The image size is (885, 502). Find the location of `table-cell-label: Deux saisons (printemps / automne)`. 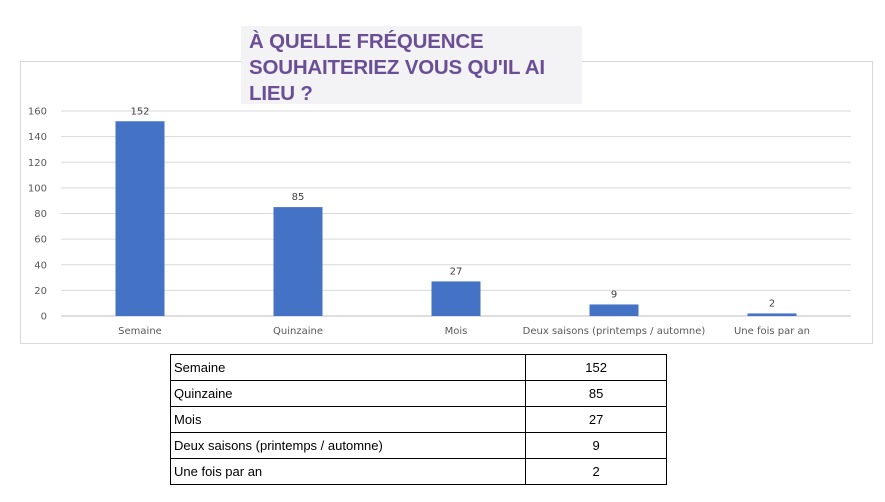

table-cell-label: Deux saisons (printemps / automne) is located at coordinates (348, 445).